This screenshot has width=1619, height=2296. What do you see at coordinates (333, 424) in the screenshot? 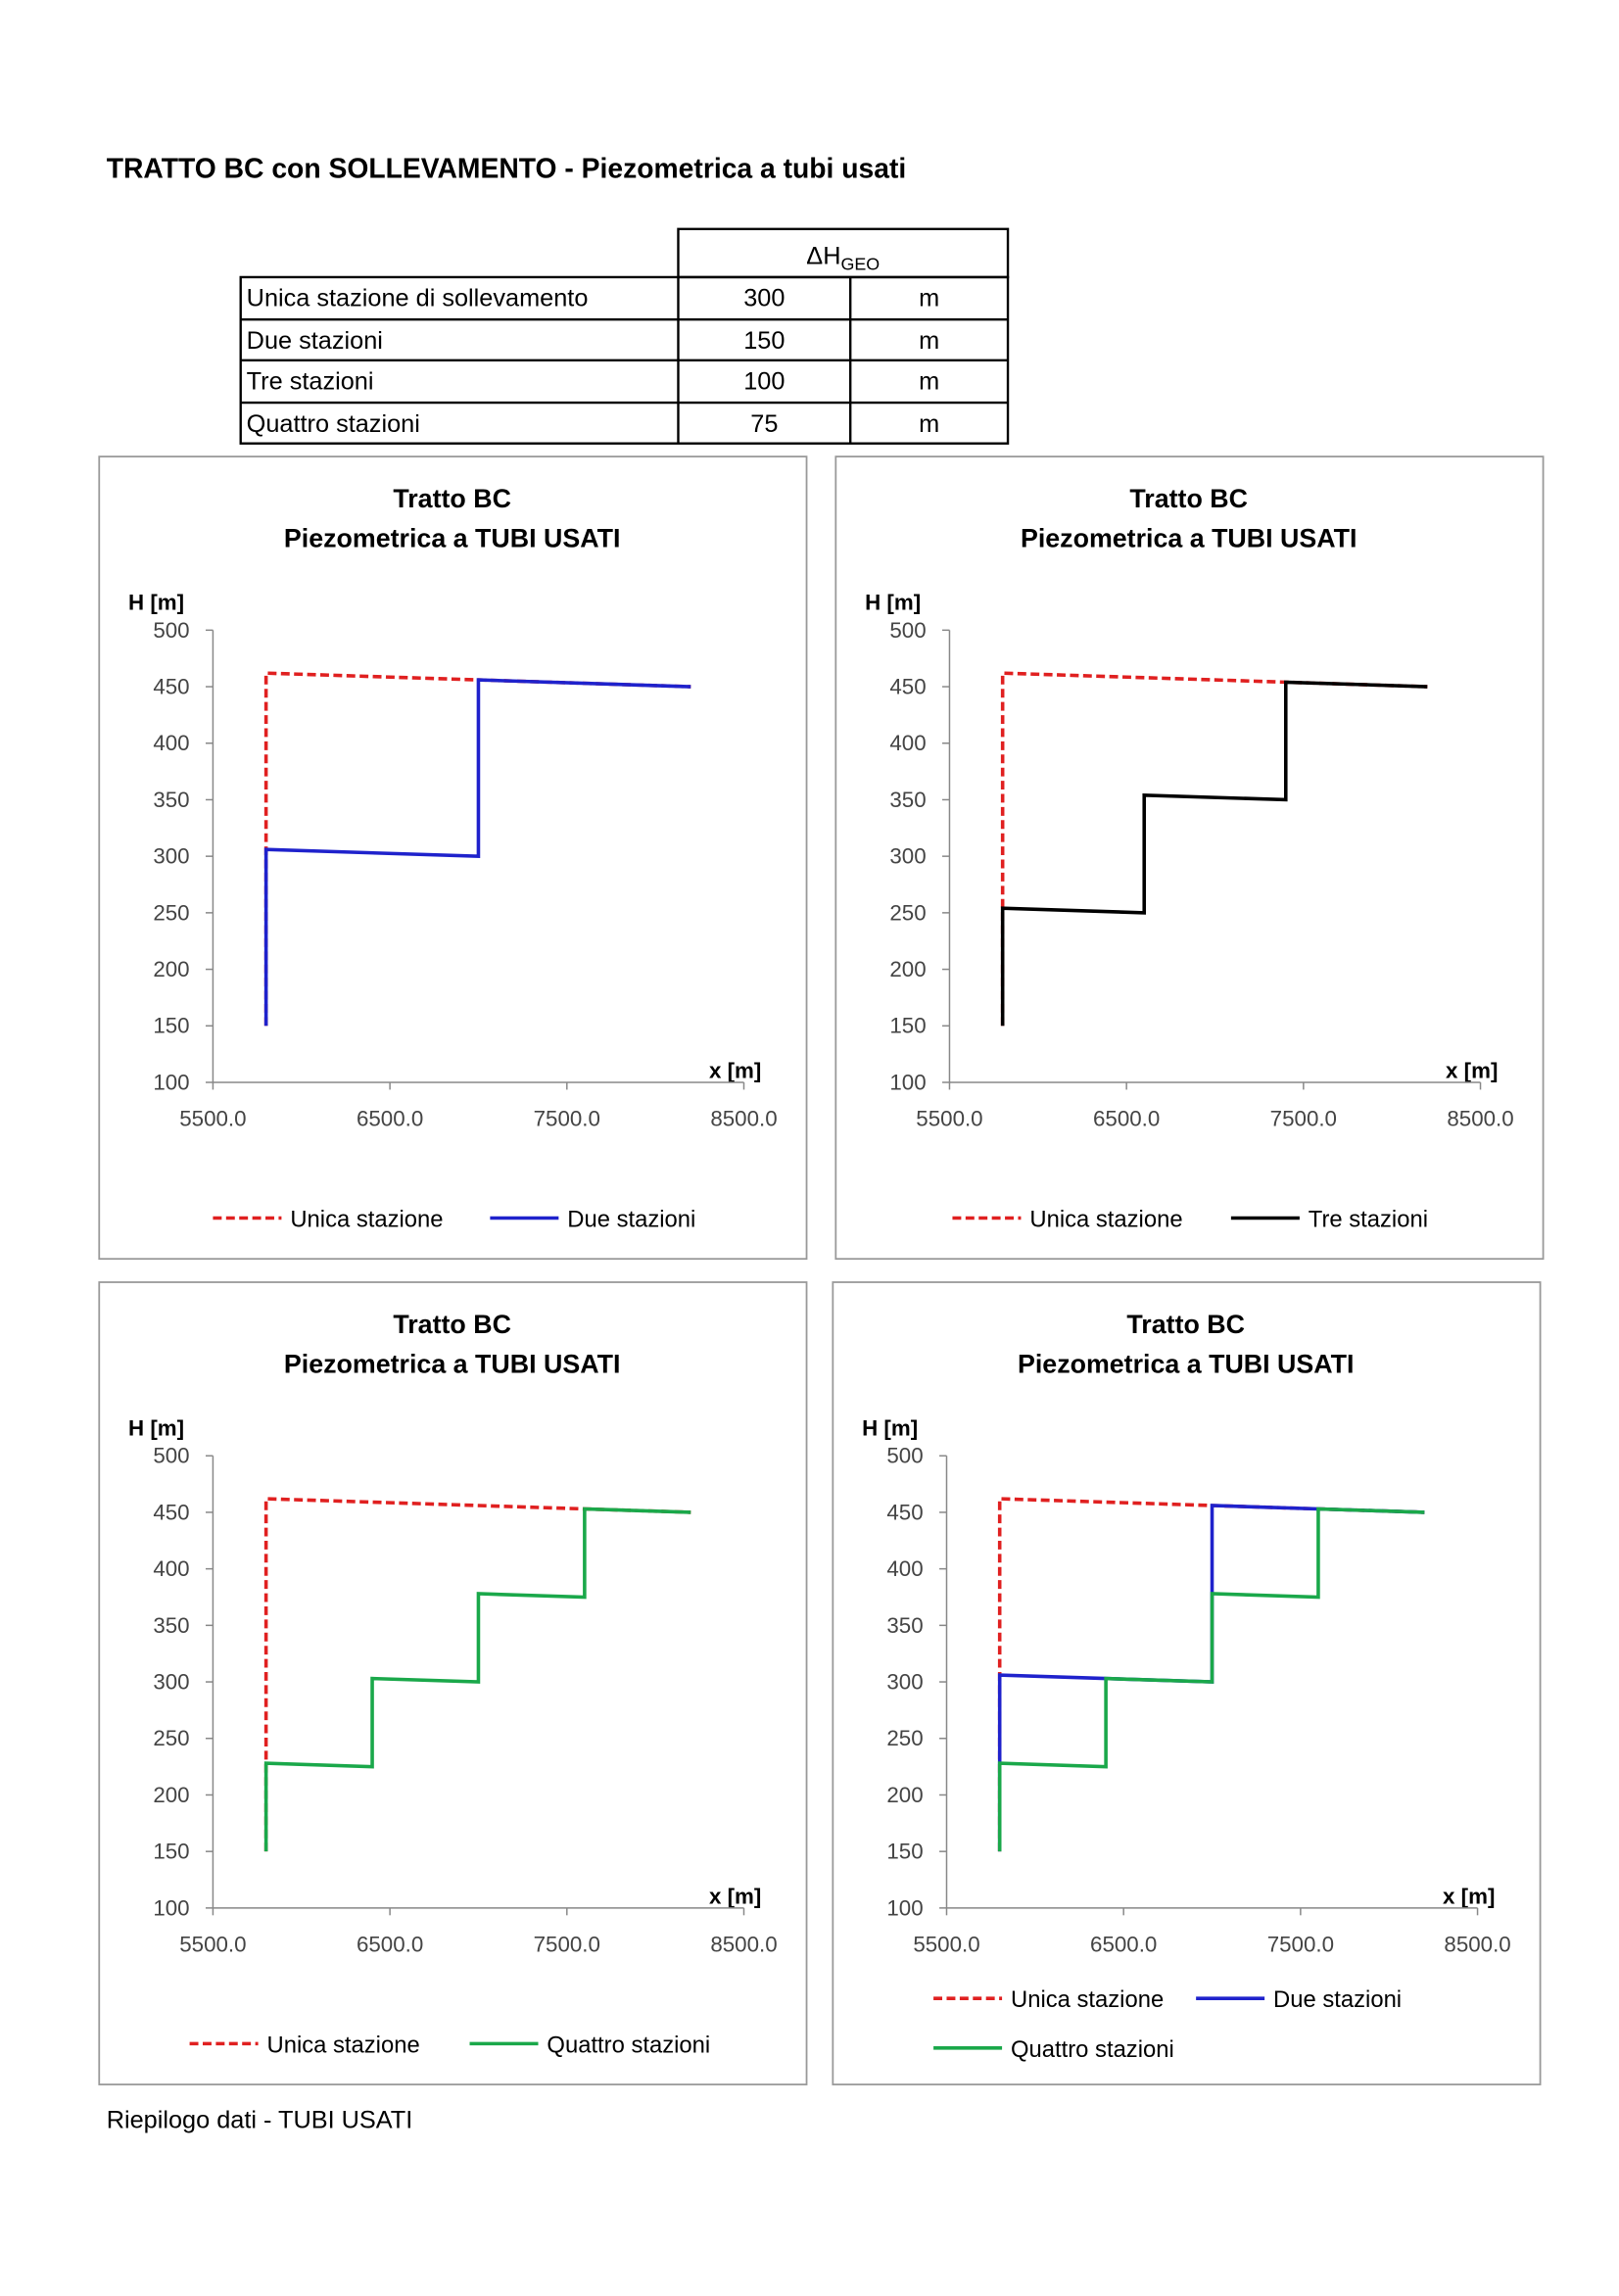
I see `row-label: Quattro stazioni` at bounding box center [333, 424].